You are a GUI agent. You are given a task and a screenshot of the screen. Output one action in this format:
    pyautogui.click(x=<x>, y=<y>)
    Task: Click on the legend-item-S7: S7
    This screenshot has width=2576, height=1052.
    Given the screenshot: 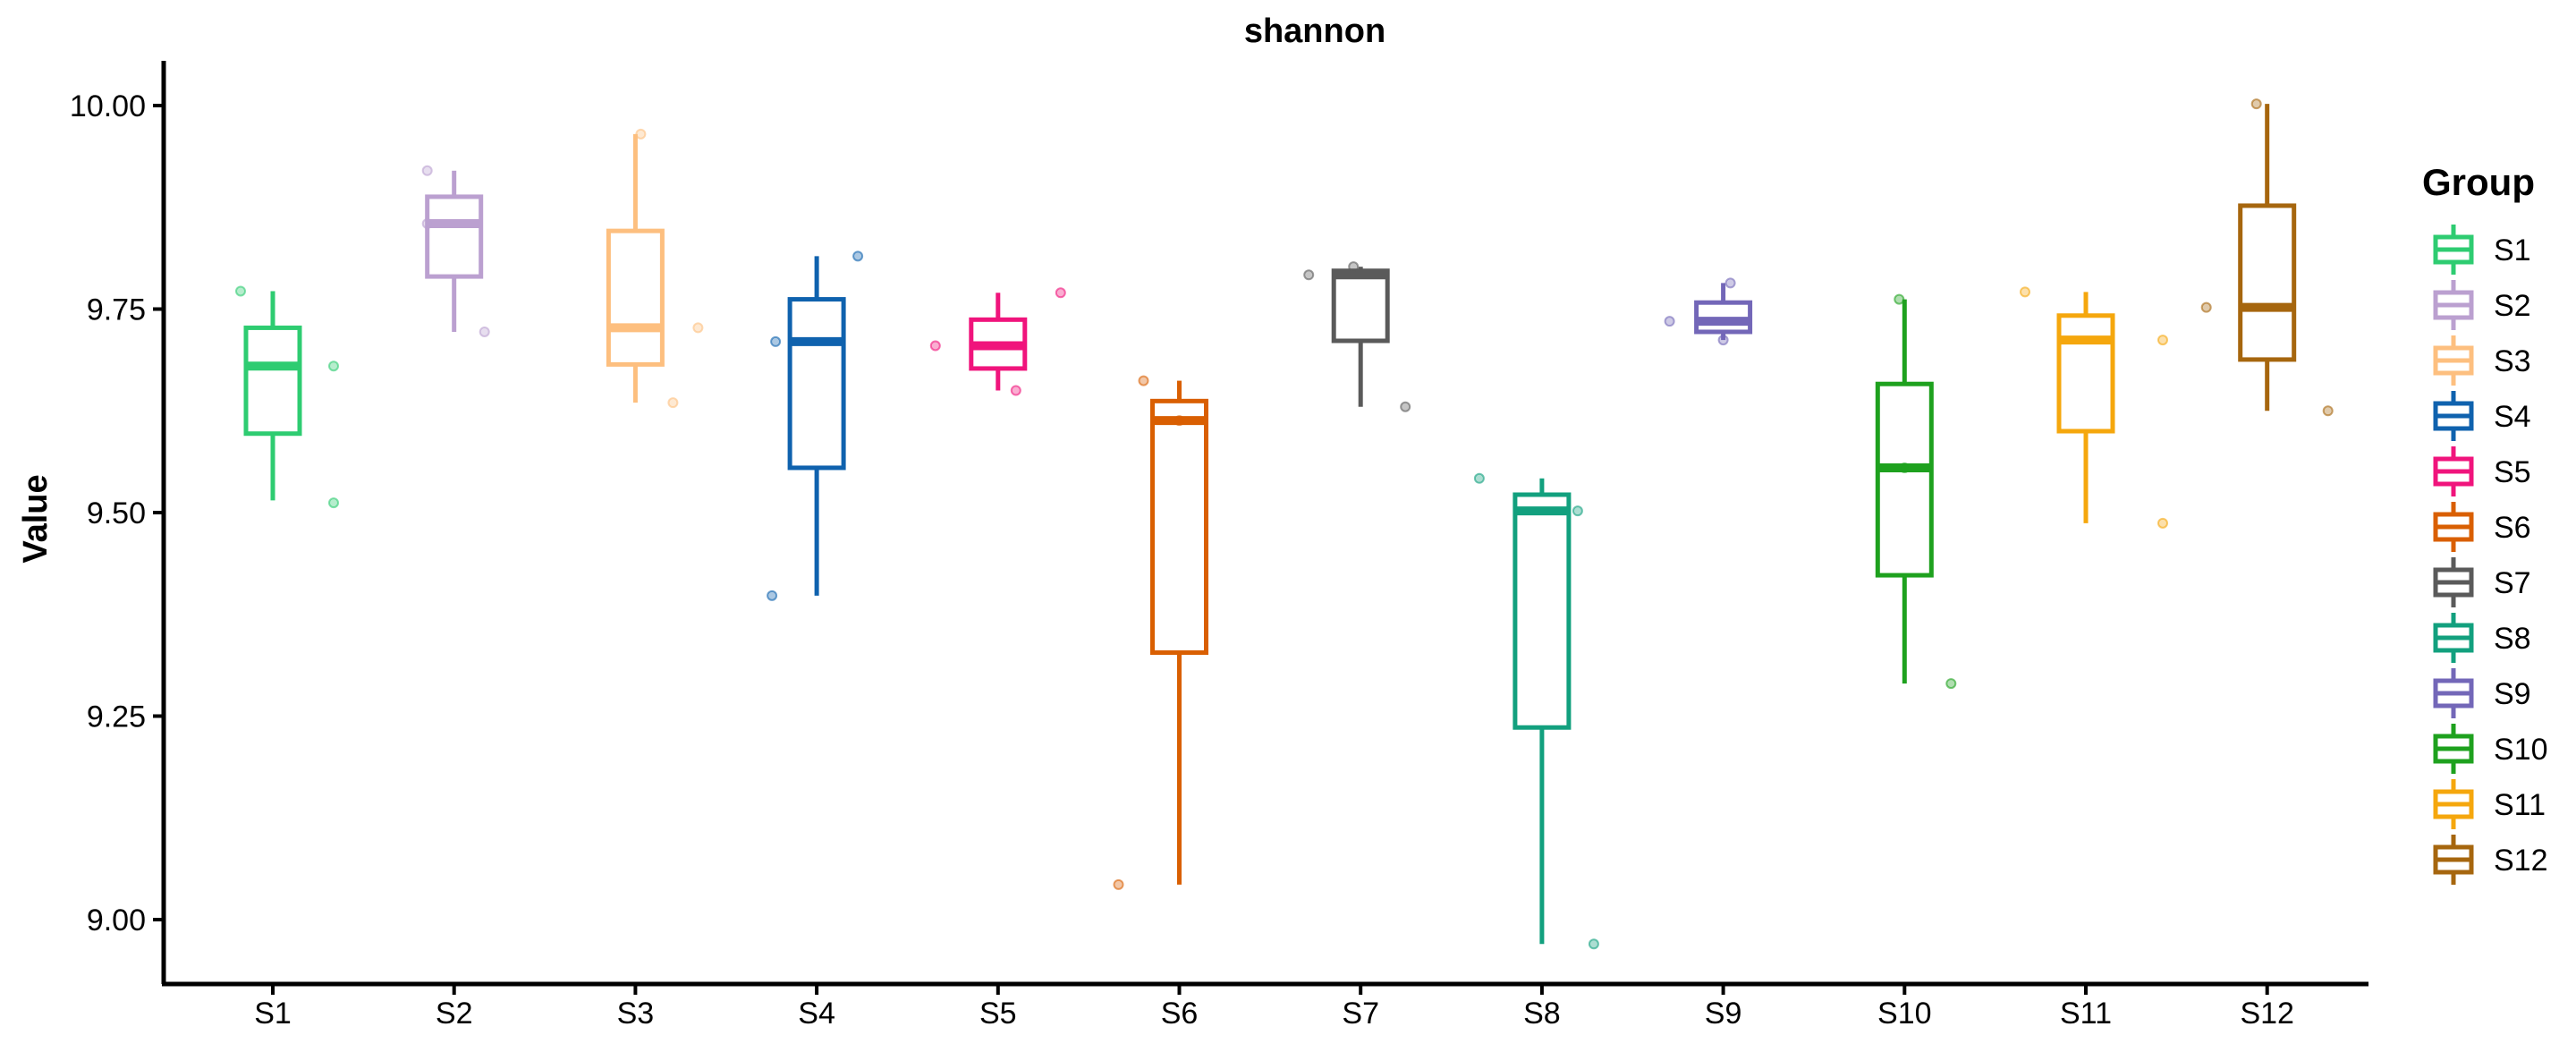 What is the action you would take?
    pyautogui.click(x=2482, y=582)
    